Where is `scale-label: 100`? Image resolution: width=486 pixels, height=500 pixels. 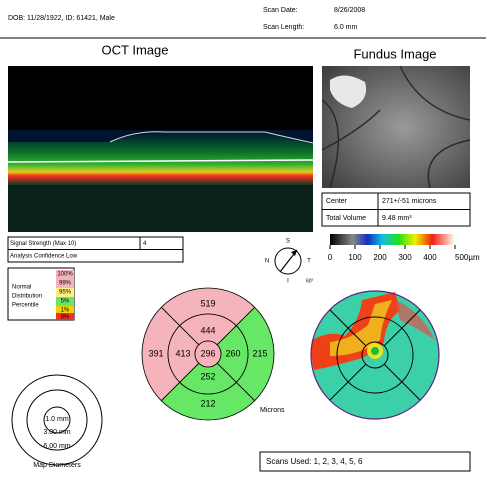 scale-label: 100 is located at coordinates (355, 257).